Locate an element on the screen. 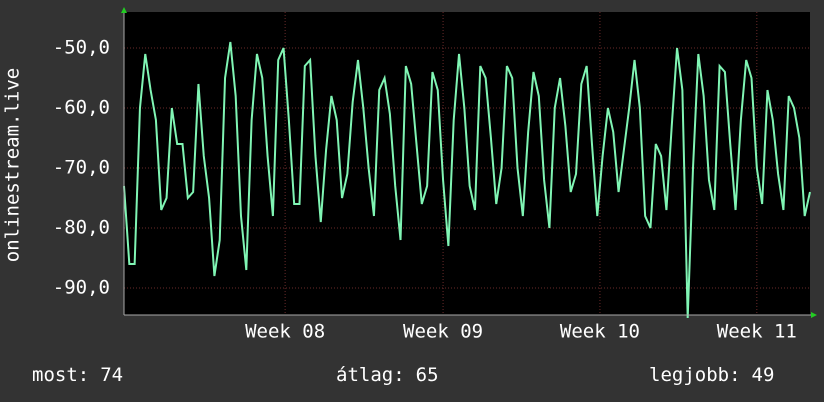 The height and width of the screenshot is (402, 824). stat-value: 74 is located at coordinates (111, 375).